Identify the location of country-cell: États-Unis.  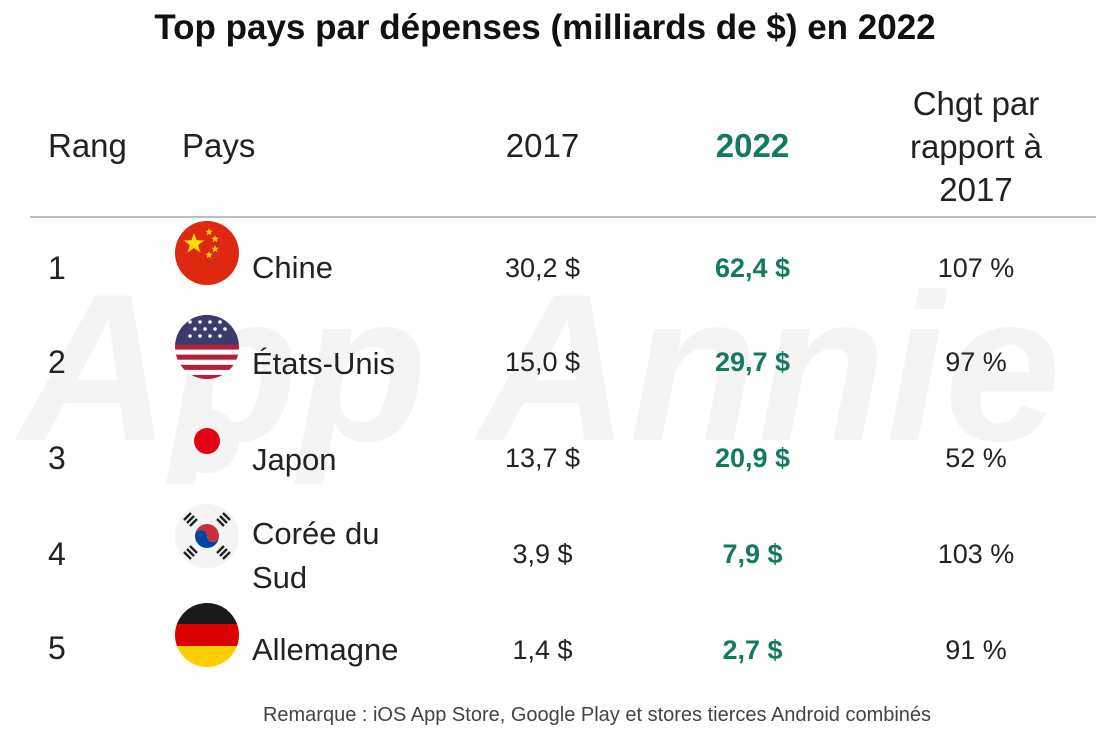
(323, 363).